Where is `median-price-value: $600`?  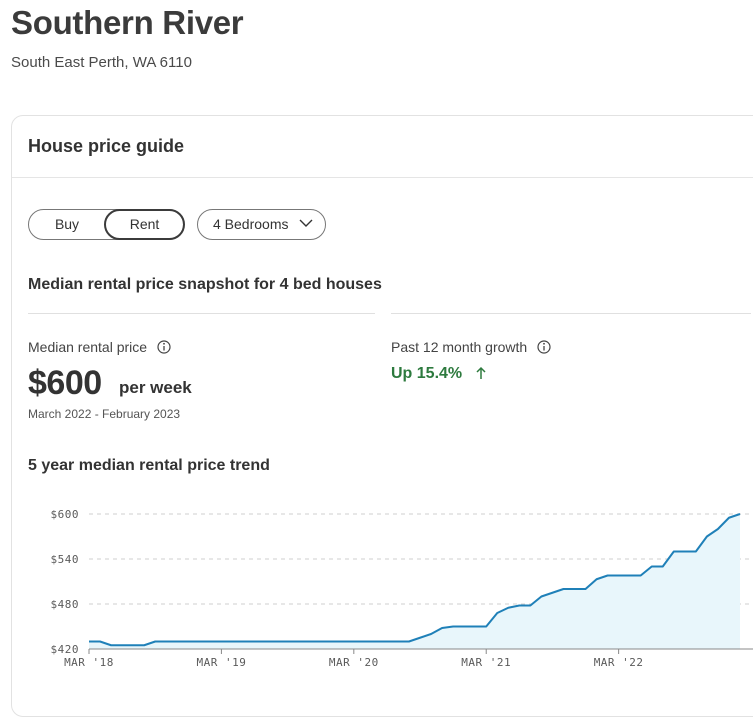
median-price-value: $600 is located at coordinates (65, 383).